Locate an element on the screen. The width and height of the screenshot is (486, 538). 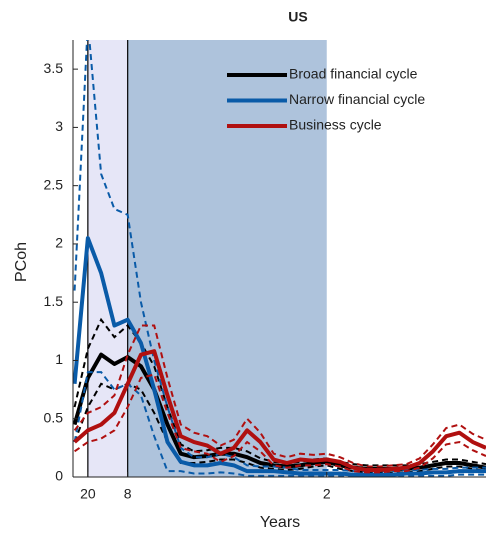
y-tick-label: 1 is located at coordinates (59, 359).